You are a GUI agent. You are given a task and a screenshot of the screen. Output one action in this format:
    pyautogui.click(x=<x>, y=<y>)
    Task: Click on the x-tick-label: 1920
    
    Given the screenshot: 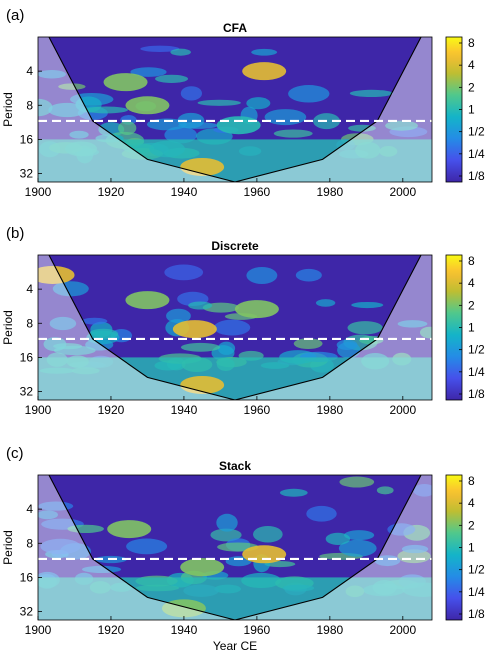 What is the action you would take?
    pyautogui.click(x=111, y=410)
    